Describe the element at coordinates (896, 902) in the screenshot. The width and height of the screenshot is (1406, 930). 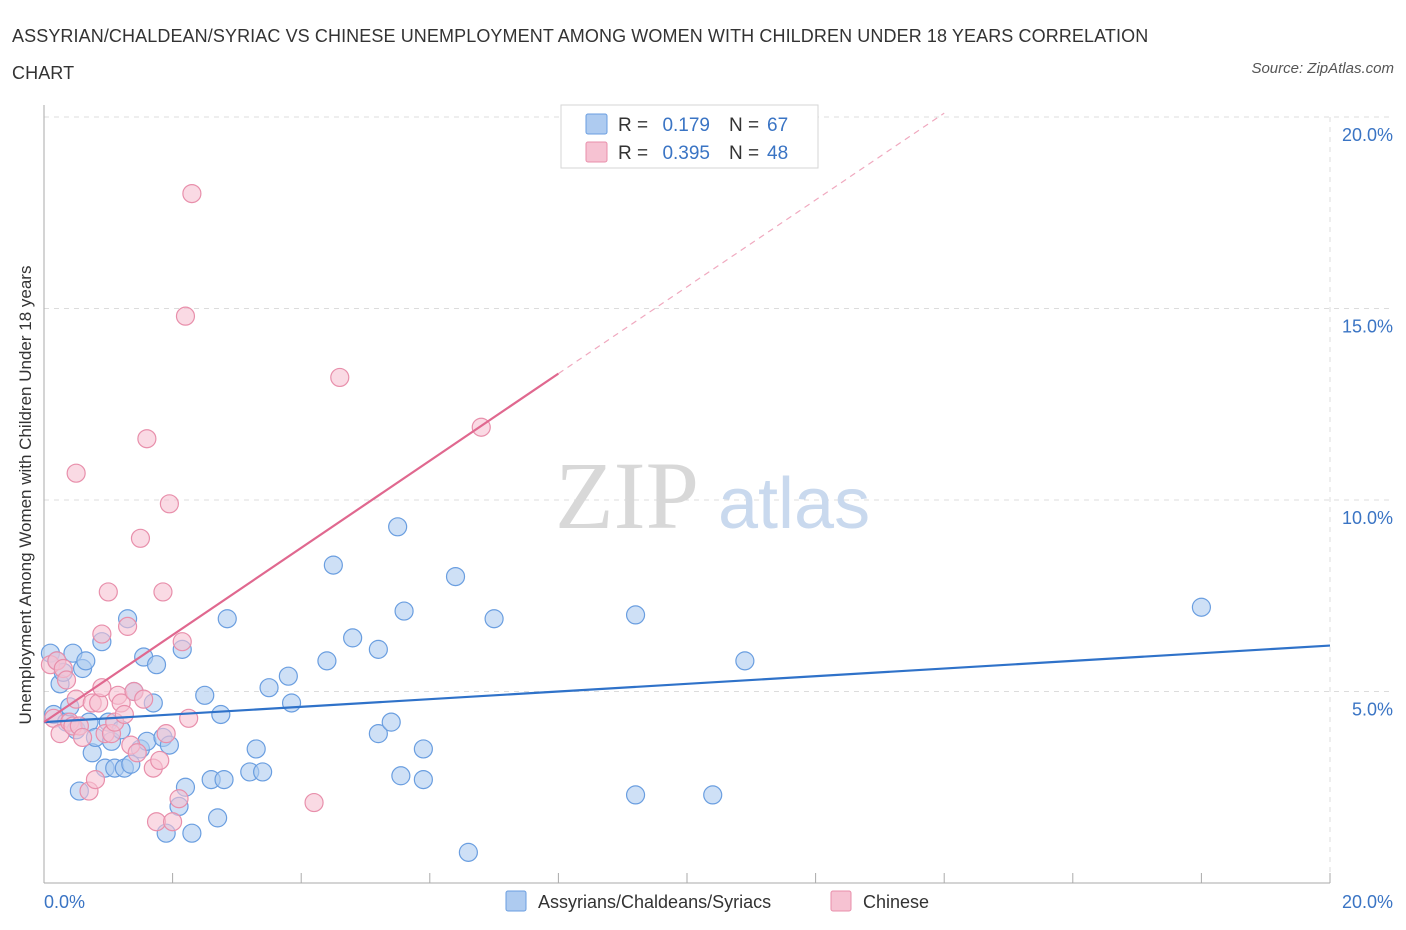
I see `bottom-legend-label-1: Chinese` at that location.